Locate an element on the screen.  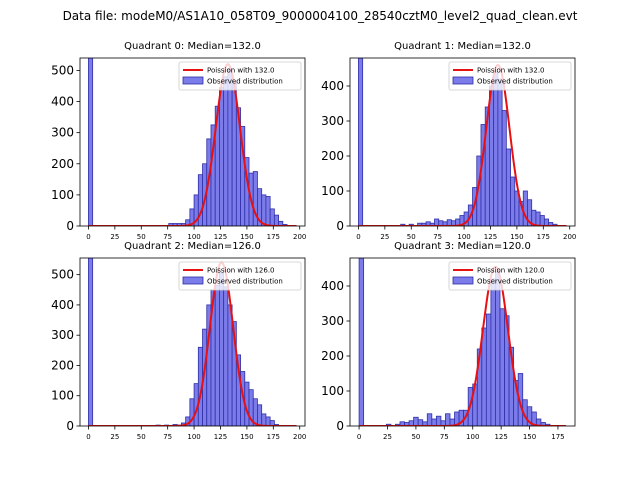
subplot-title: Quadrant 1: Median=132.0 is located at coordinates (462, 46).